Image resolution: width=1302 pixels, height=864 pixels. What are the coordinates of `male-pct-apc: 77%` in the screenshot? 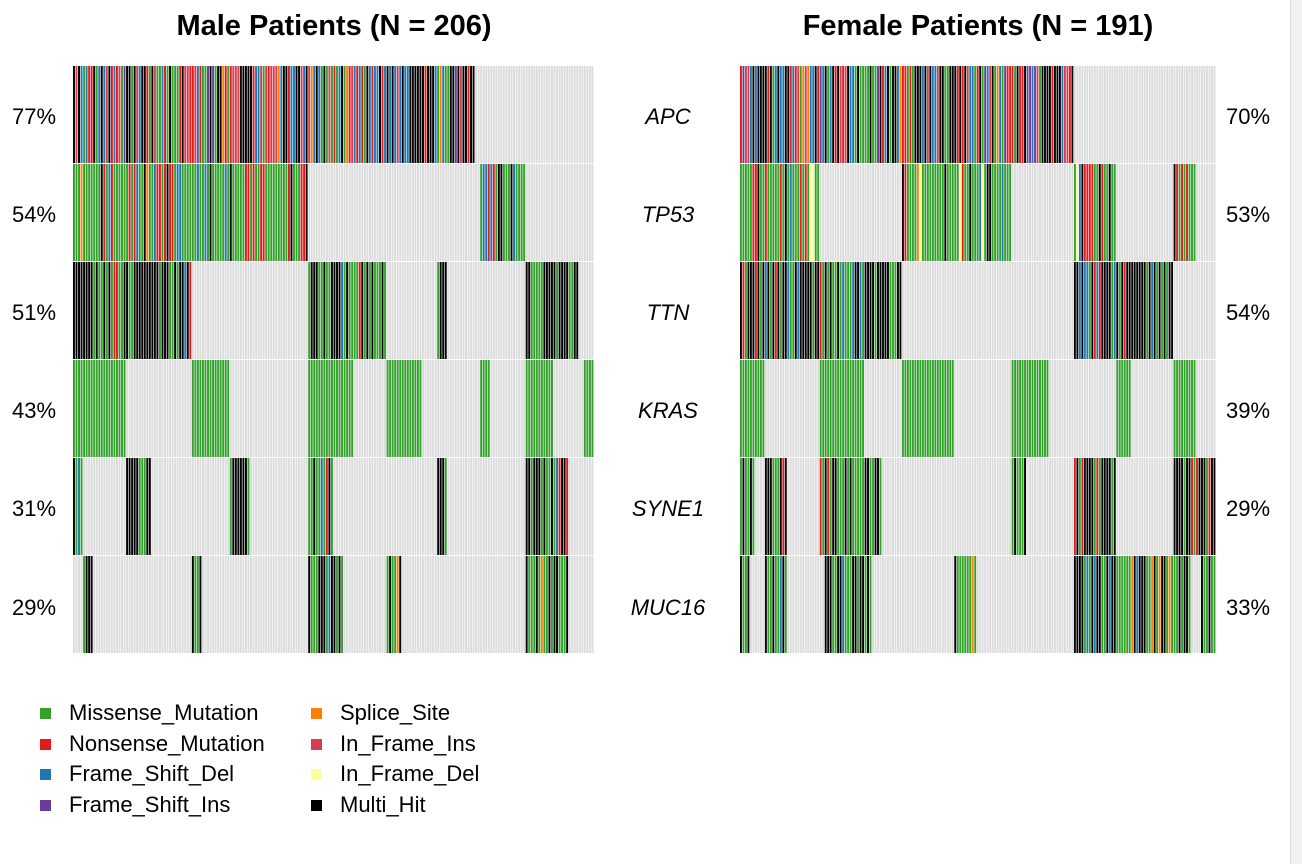 It's located at (34, 116).